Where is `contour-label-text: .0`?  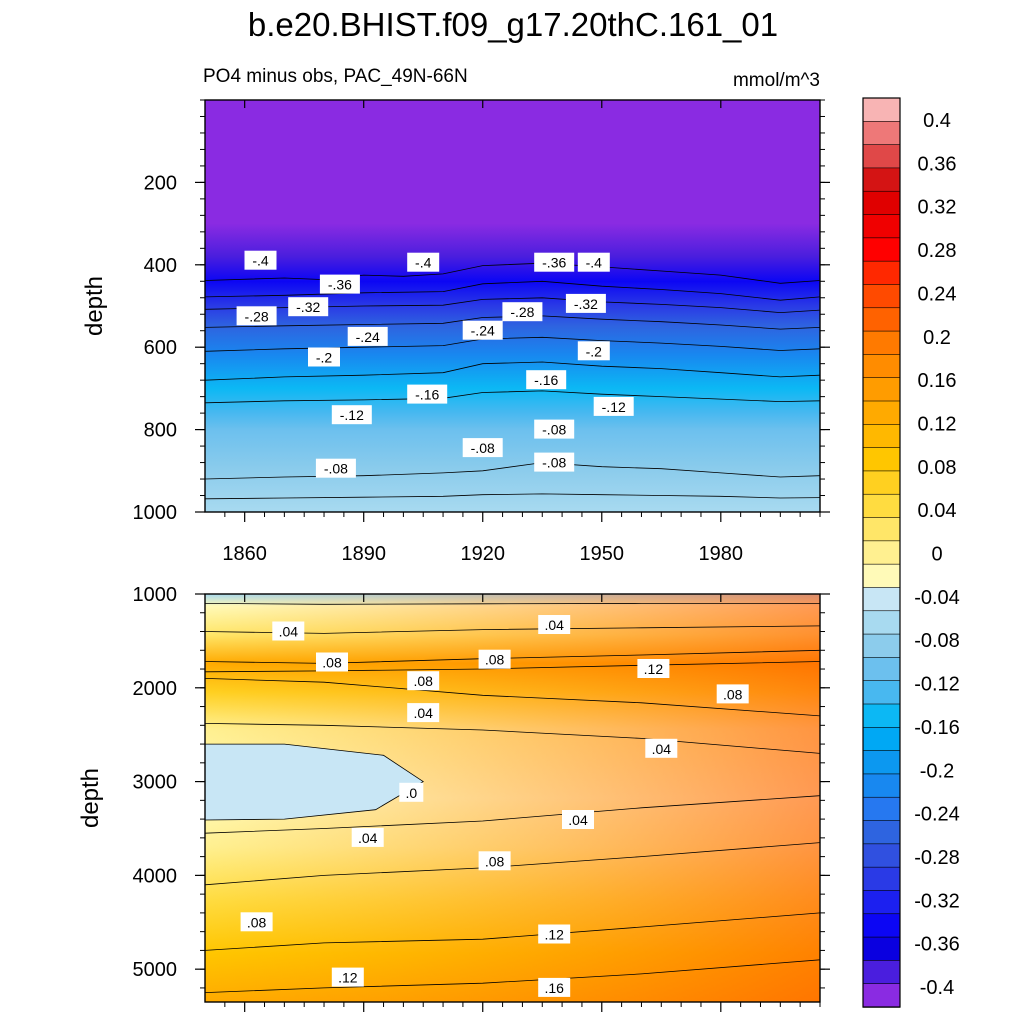
contour-label-text: .0 is located at coordinates (411, 793).